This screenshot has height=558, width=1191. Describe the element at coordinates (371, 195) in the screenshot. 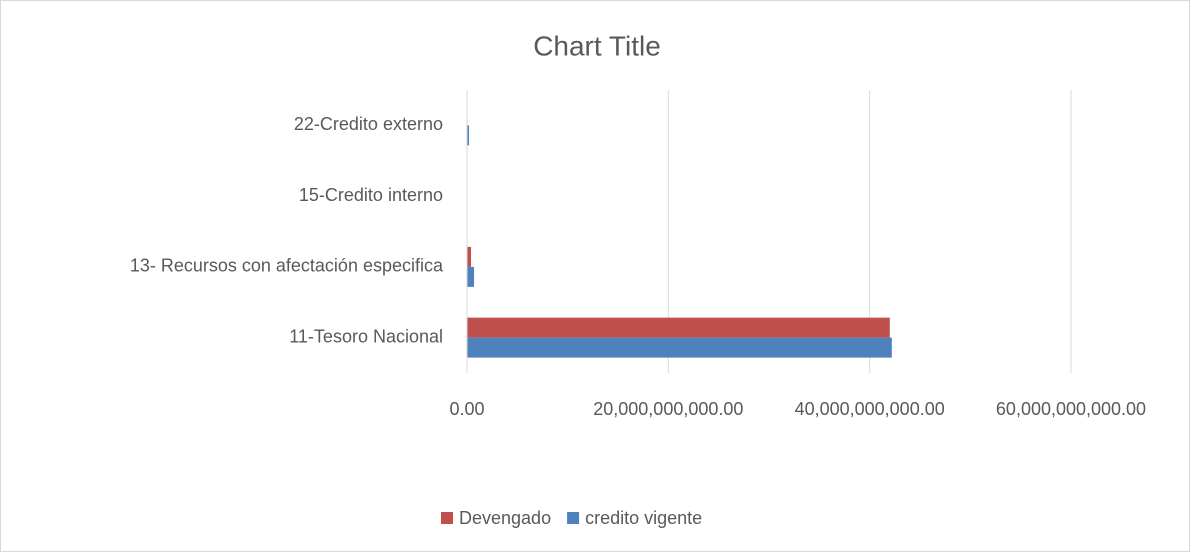

I see `y-tick-label: 15-Credito interno` at that location.